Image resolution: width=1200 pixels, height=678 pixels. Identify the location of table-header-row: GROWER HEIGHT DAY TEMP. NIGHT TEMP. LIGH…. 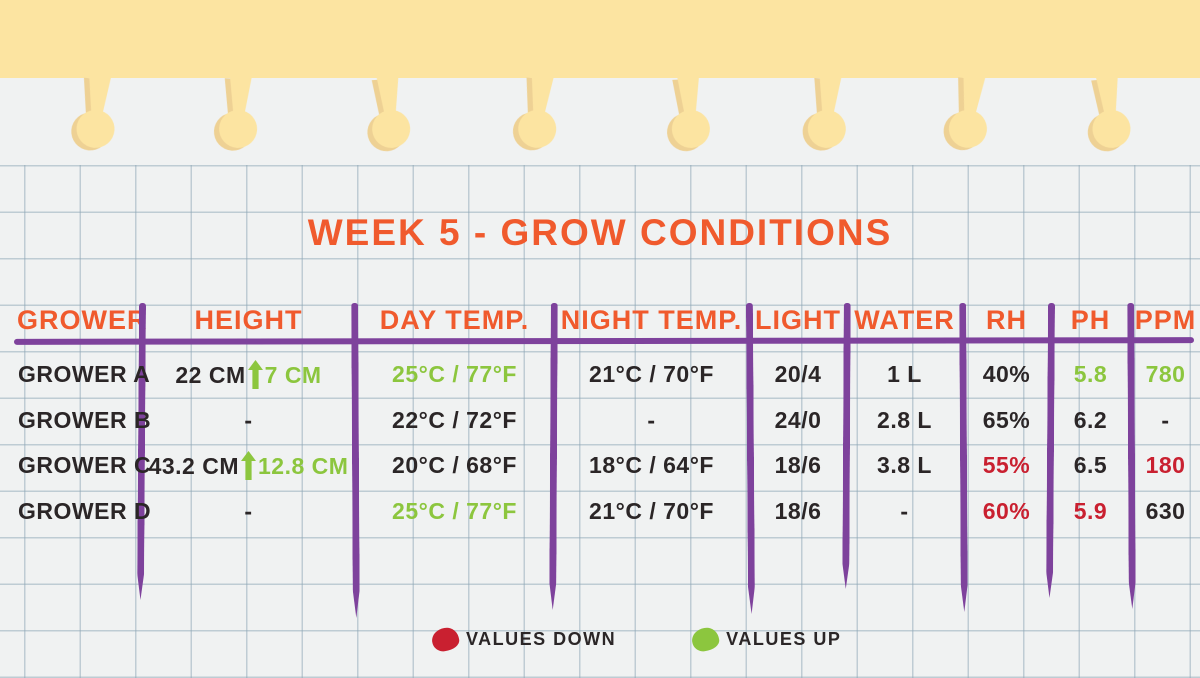
(600, 320).